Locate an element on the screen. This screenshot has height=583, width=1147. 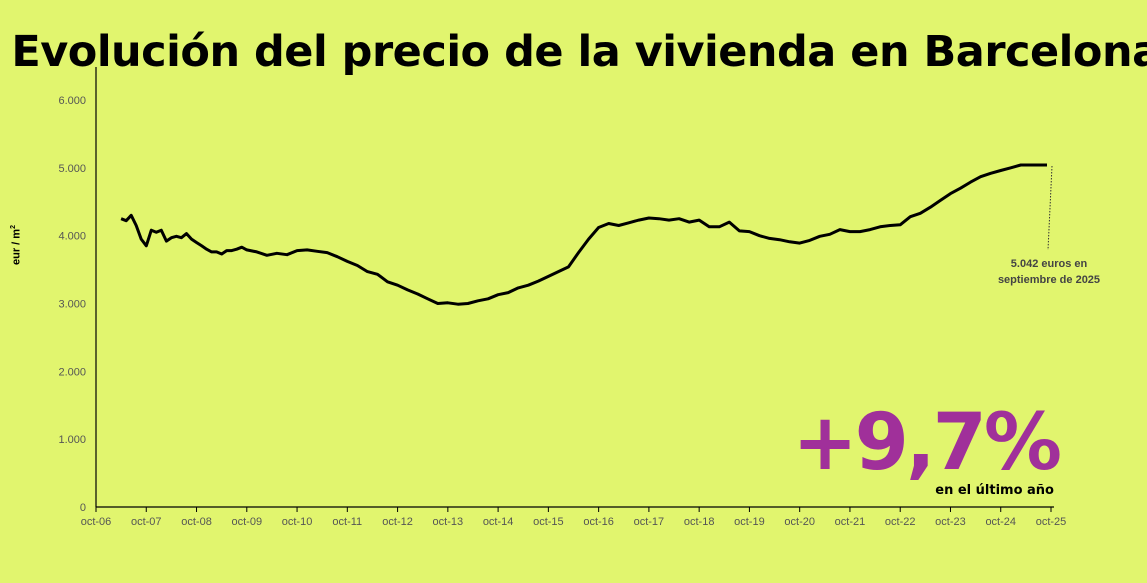
x-tick-label: oct-24 is located at coordinates (1000, 522).